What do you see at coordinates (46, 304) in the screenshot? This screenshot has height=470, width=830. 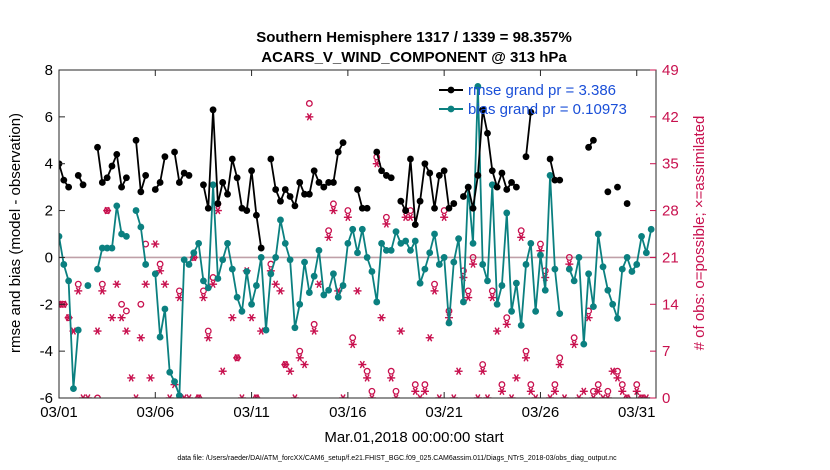 I see `y-tick-label: -2` at bounding box center [46, 304].